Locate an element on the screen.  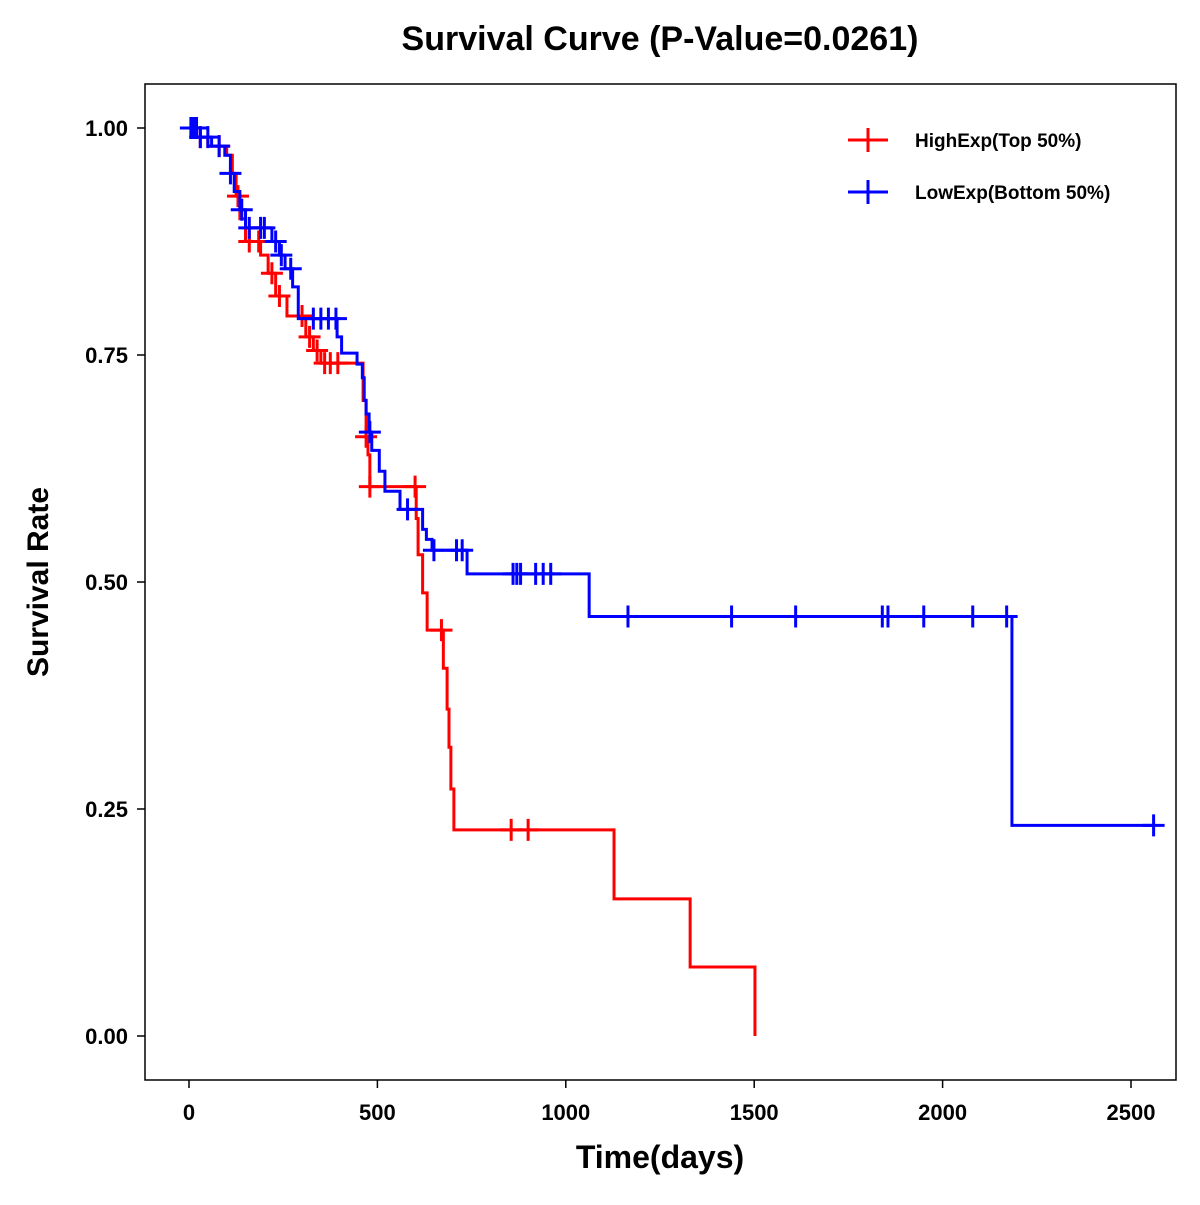
y-tick-label: 0.75 is located at coordinates (106, 355).